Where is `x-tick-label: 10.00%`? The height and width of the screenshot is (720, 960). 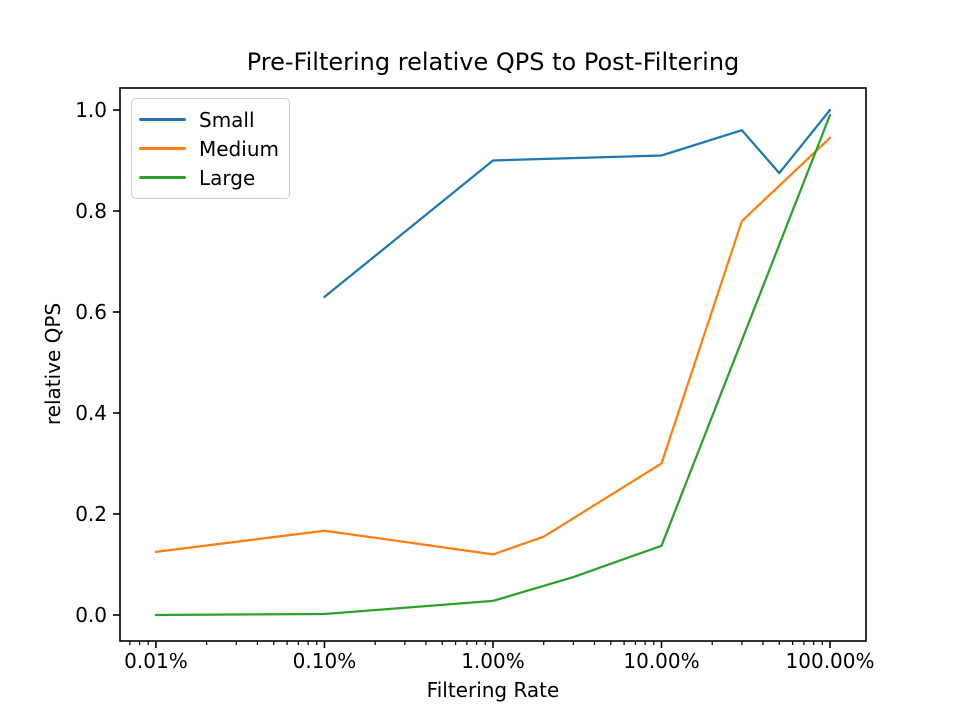 x-tick-label: 10.00% is located at coordinates (661, 661).